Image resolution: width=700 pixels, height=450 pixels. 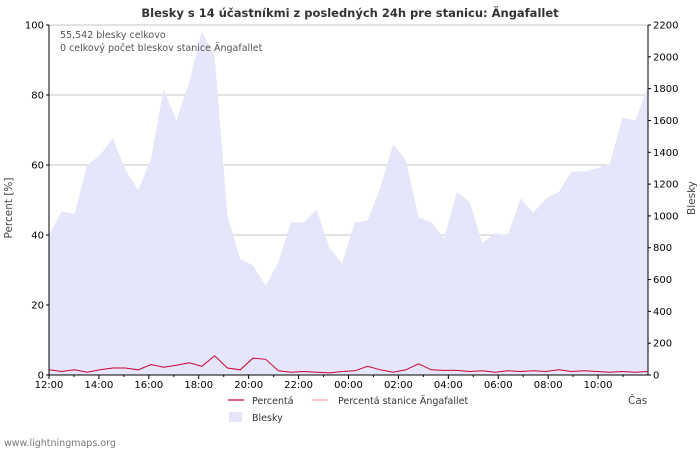 I want to click on left-tick-label-60: 60, so click(x=37, y=166).